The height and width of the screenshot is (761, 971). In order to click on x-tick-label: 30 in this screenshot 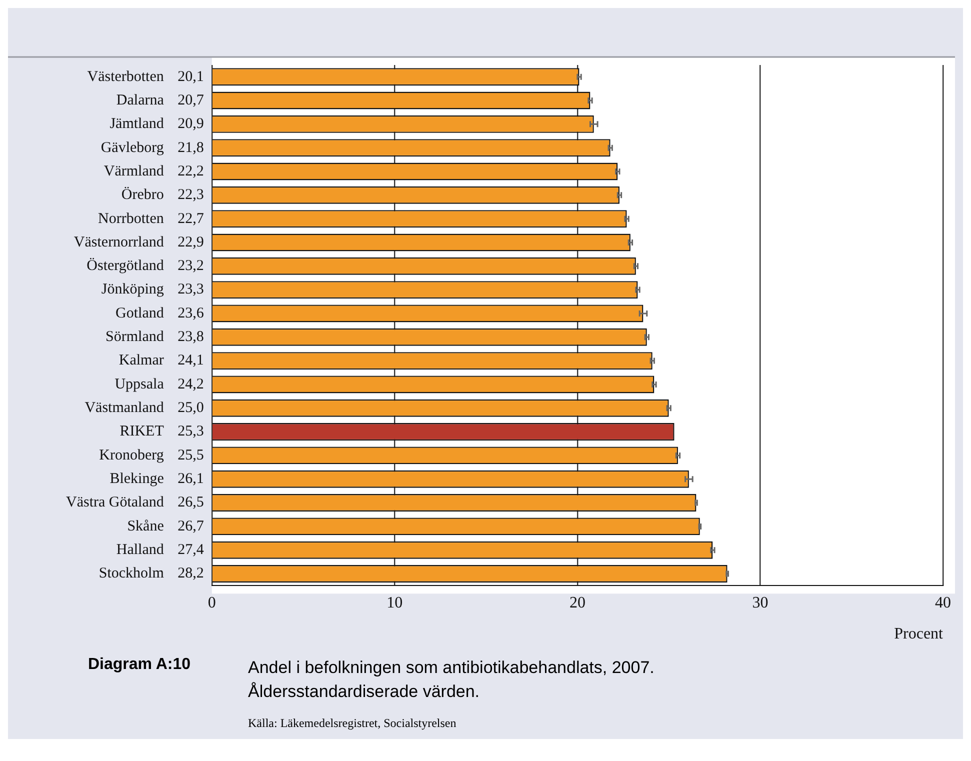, I will do `click(760, 603)`.